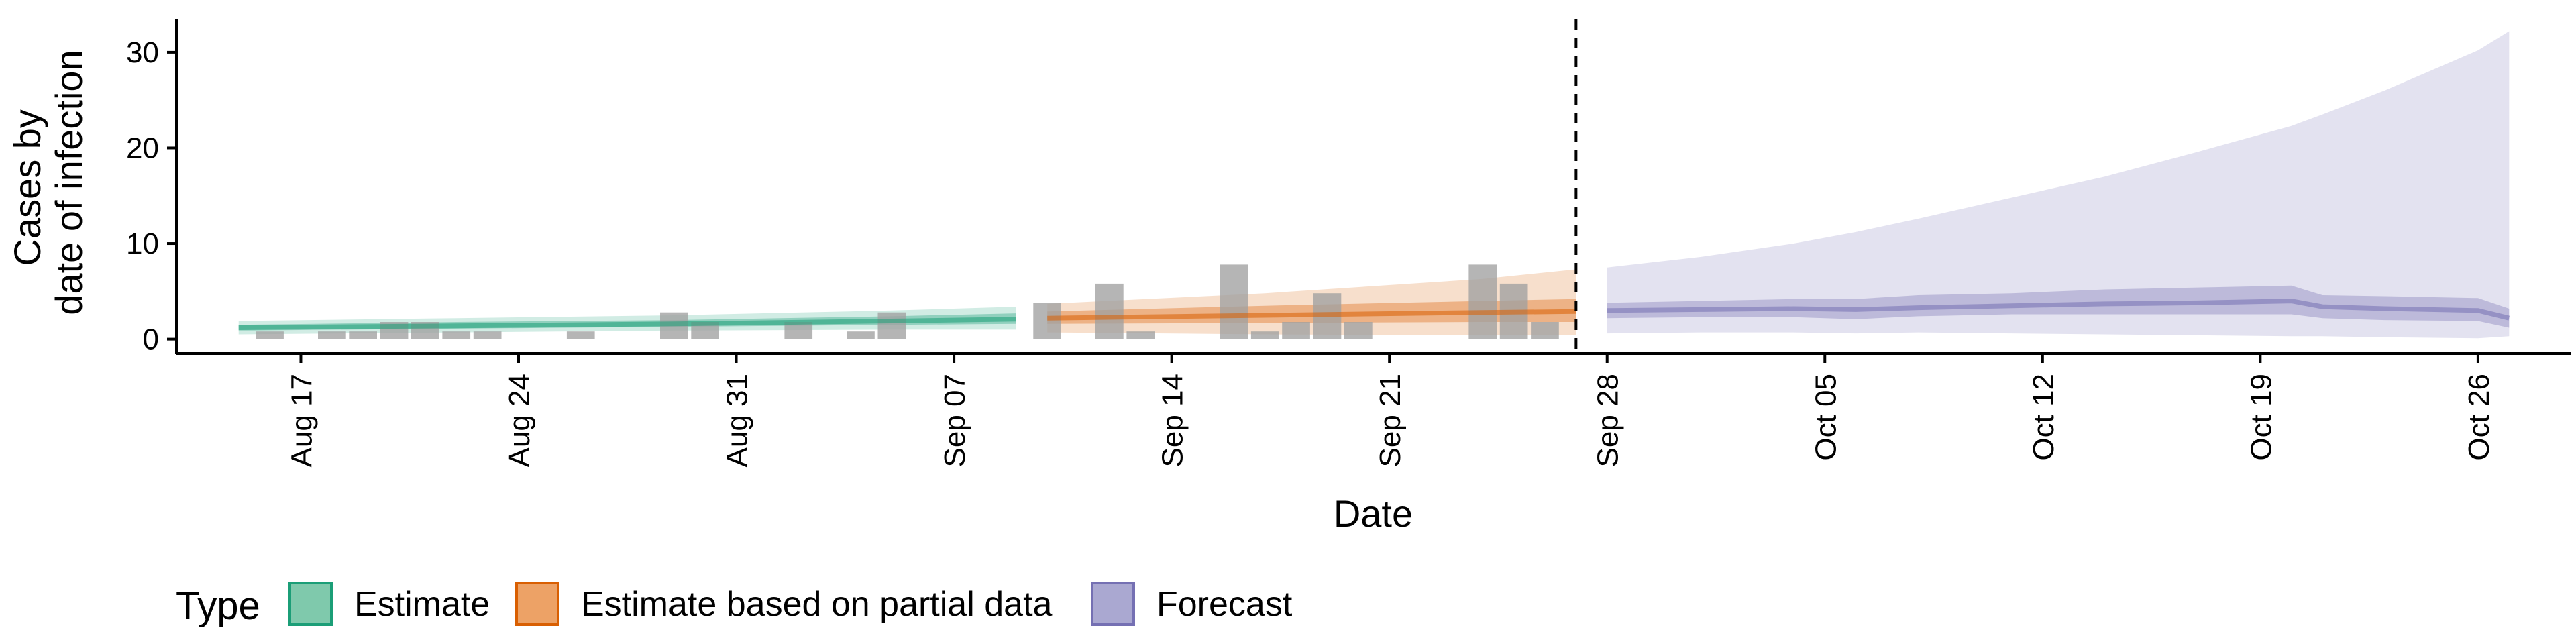  I want to click on legend-key-estimate, so click(310, 604).